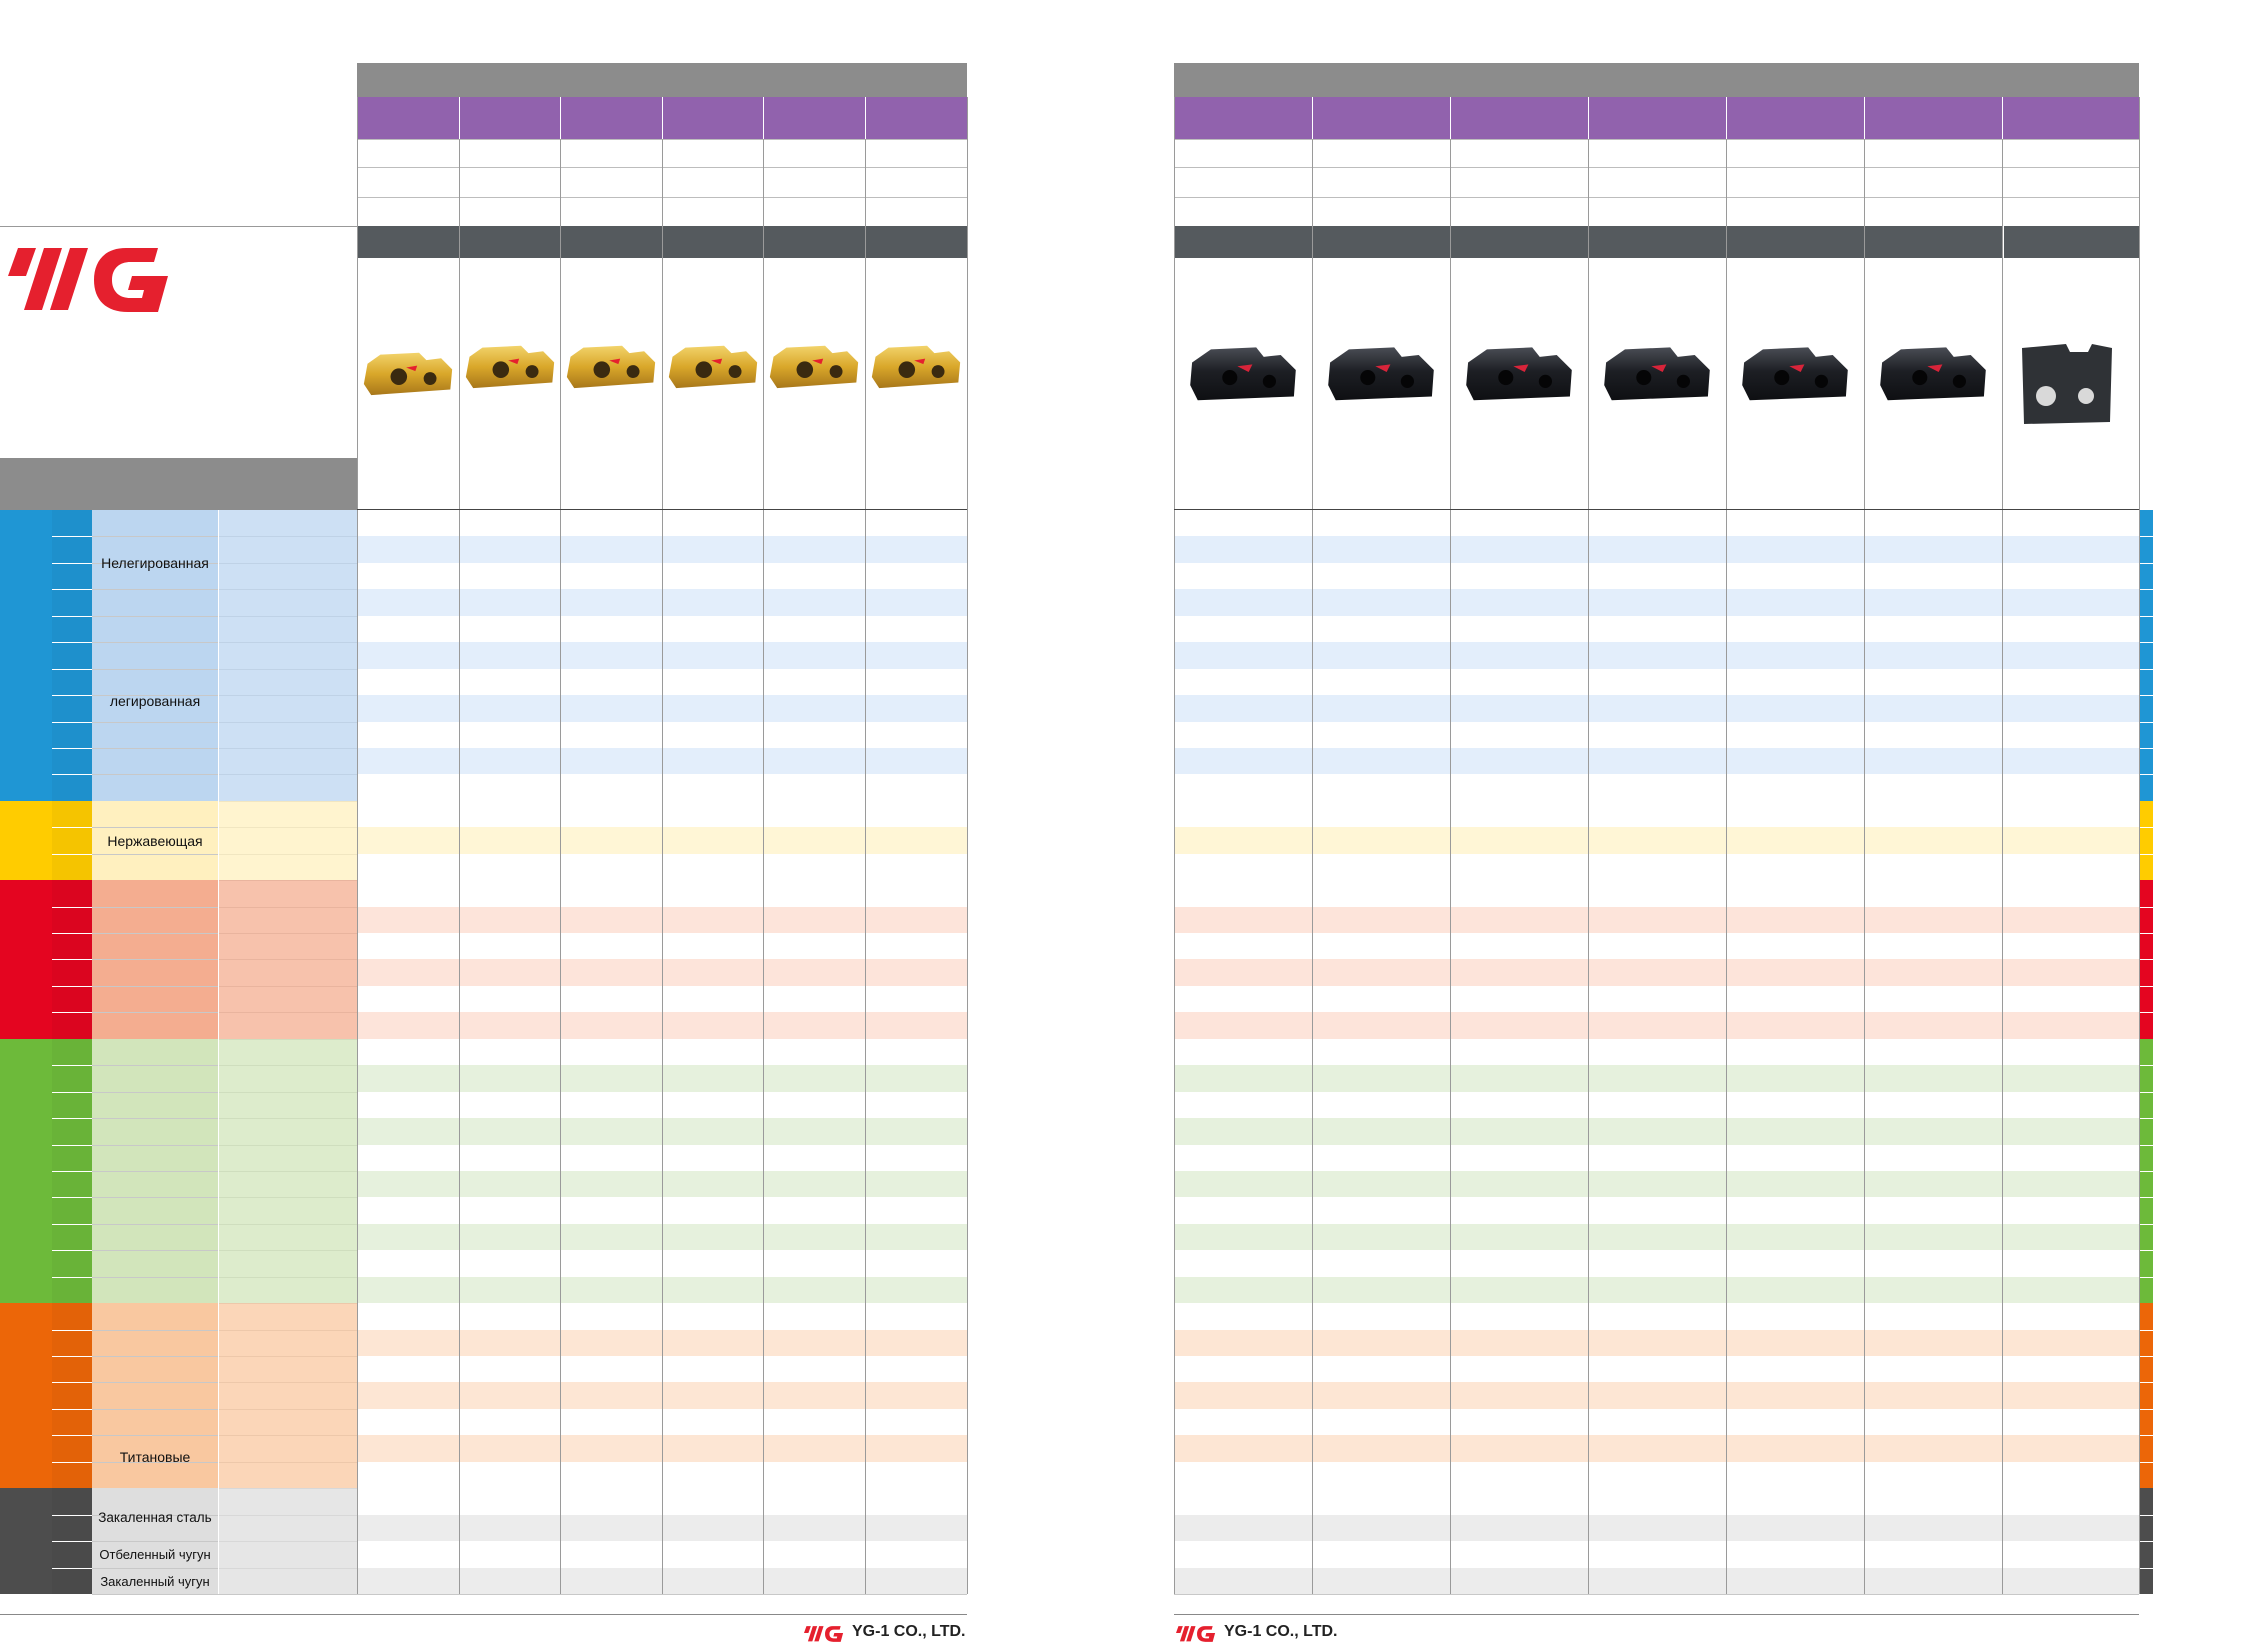 The image size is (2245, 1648). Describe the element at coordinates (26, 959) in the screenshot. I see `category-band-K` at that location.